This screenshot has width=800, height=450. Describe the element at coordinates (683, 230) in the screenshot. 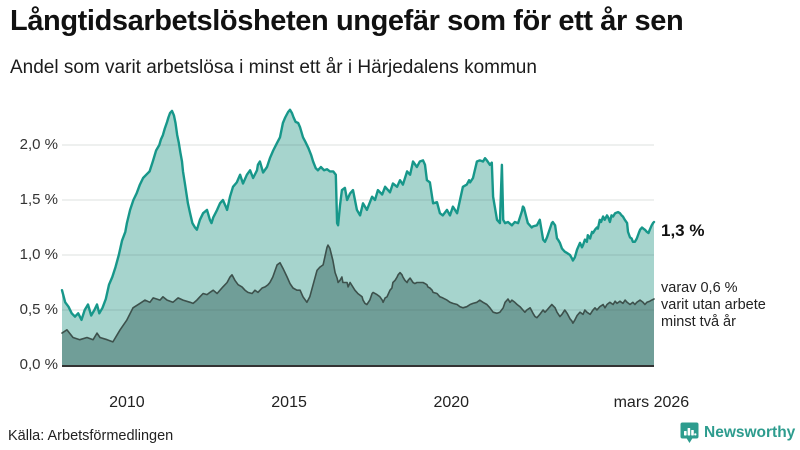

I see `latest-value-label: 1,3 %` at that location.